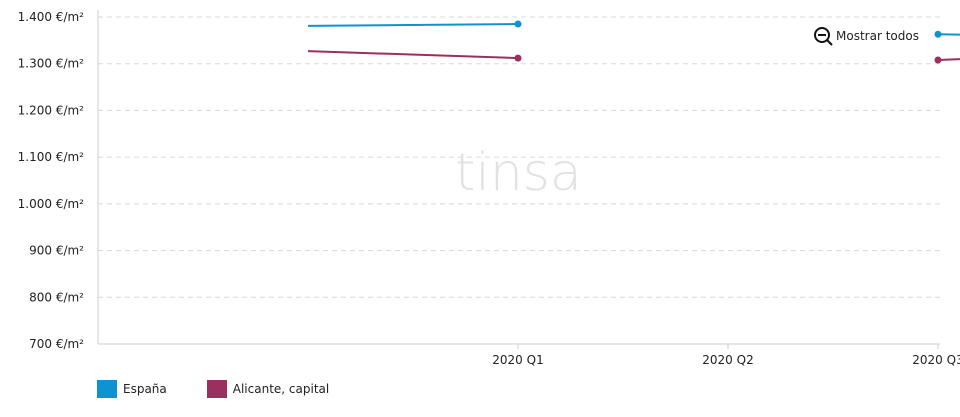  What do you see at coordinates (823, 36) in the screenshot?
I see `zoom-out-icon` at bounding box center [823, 36].